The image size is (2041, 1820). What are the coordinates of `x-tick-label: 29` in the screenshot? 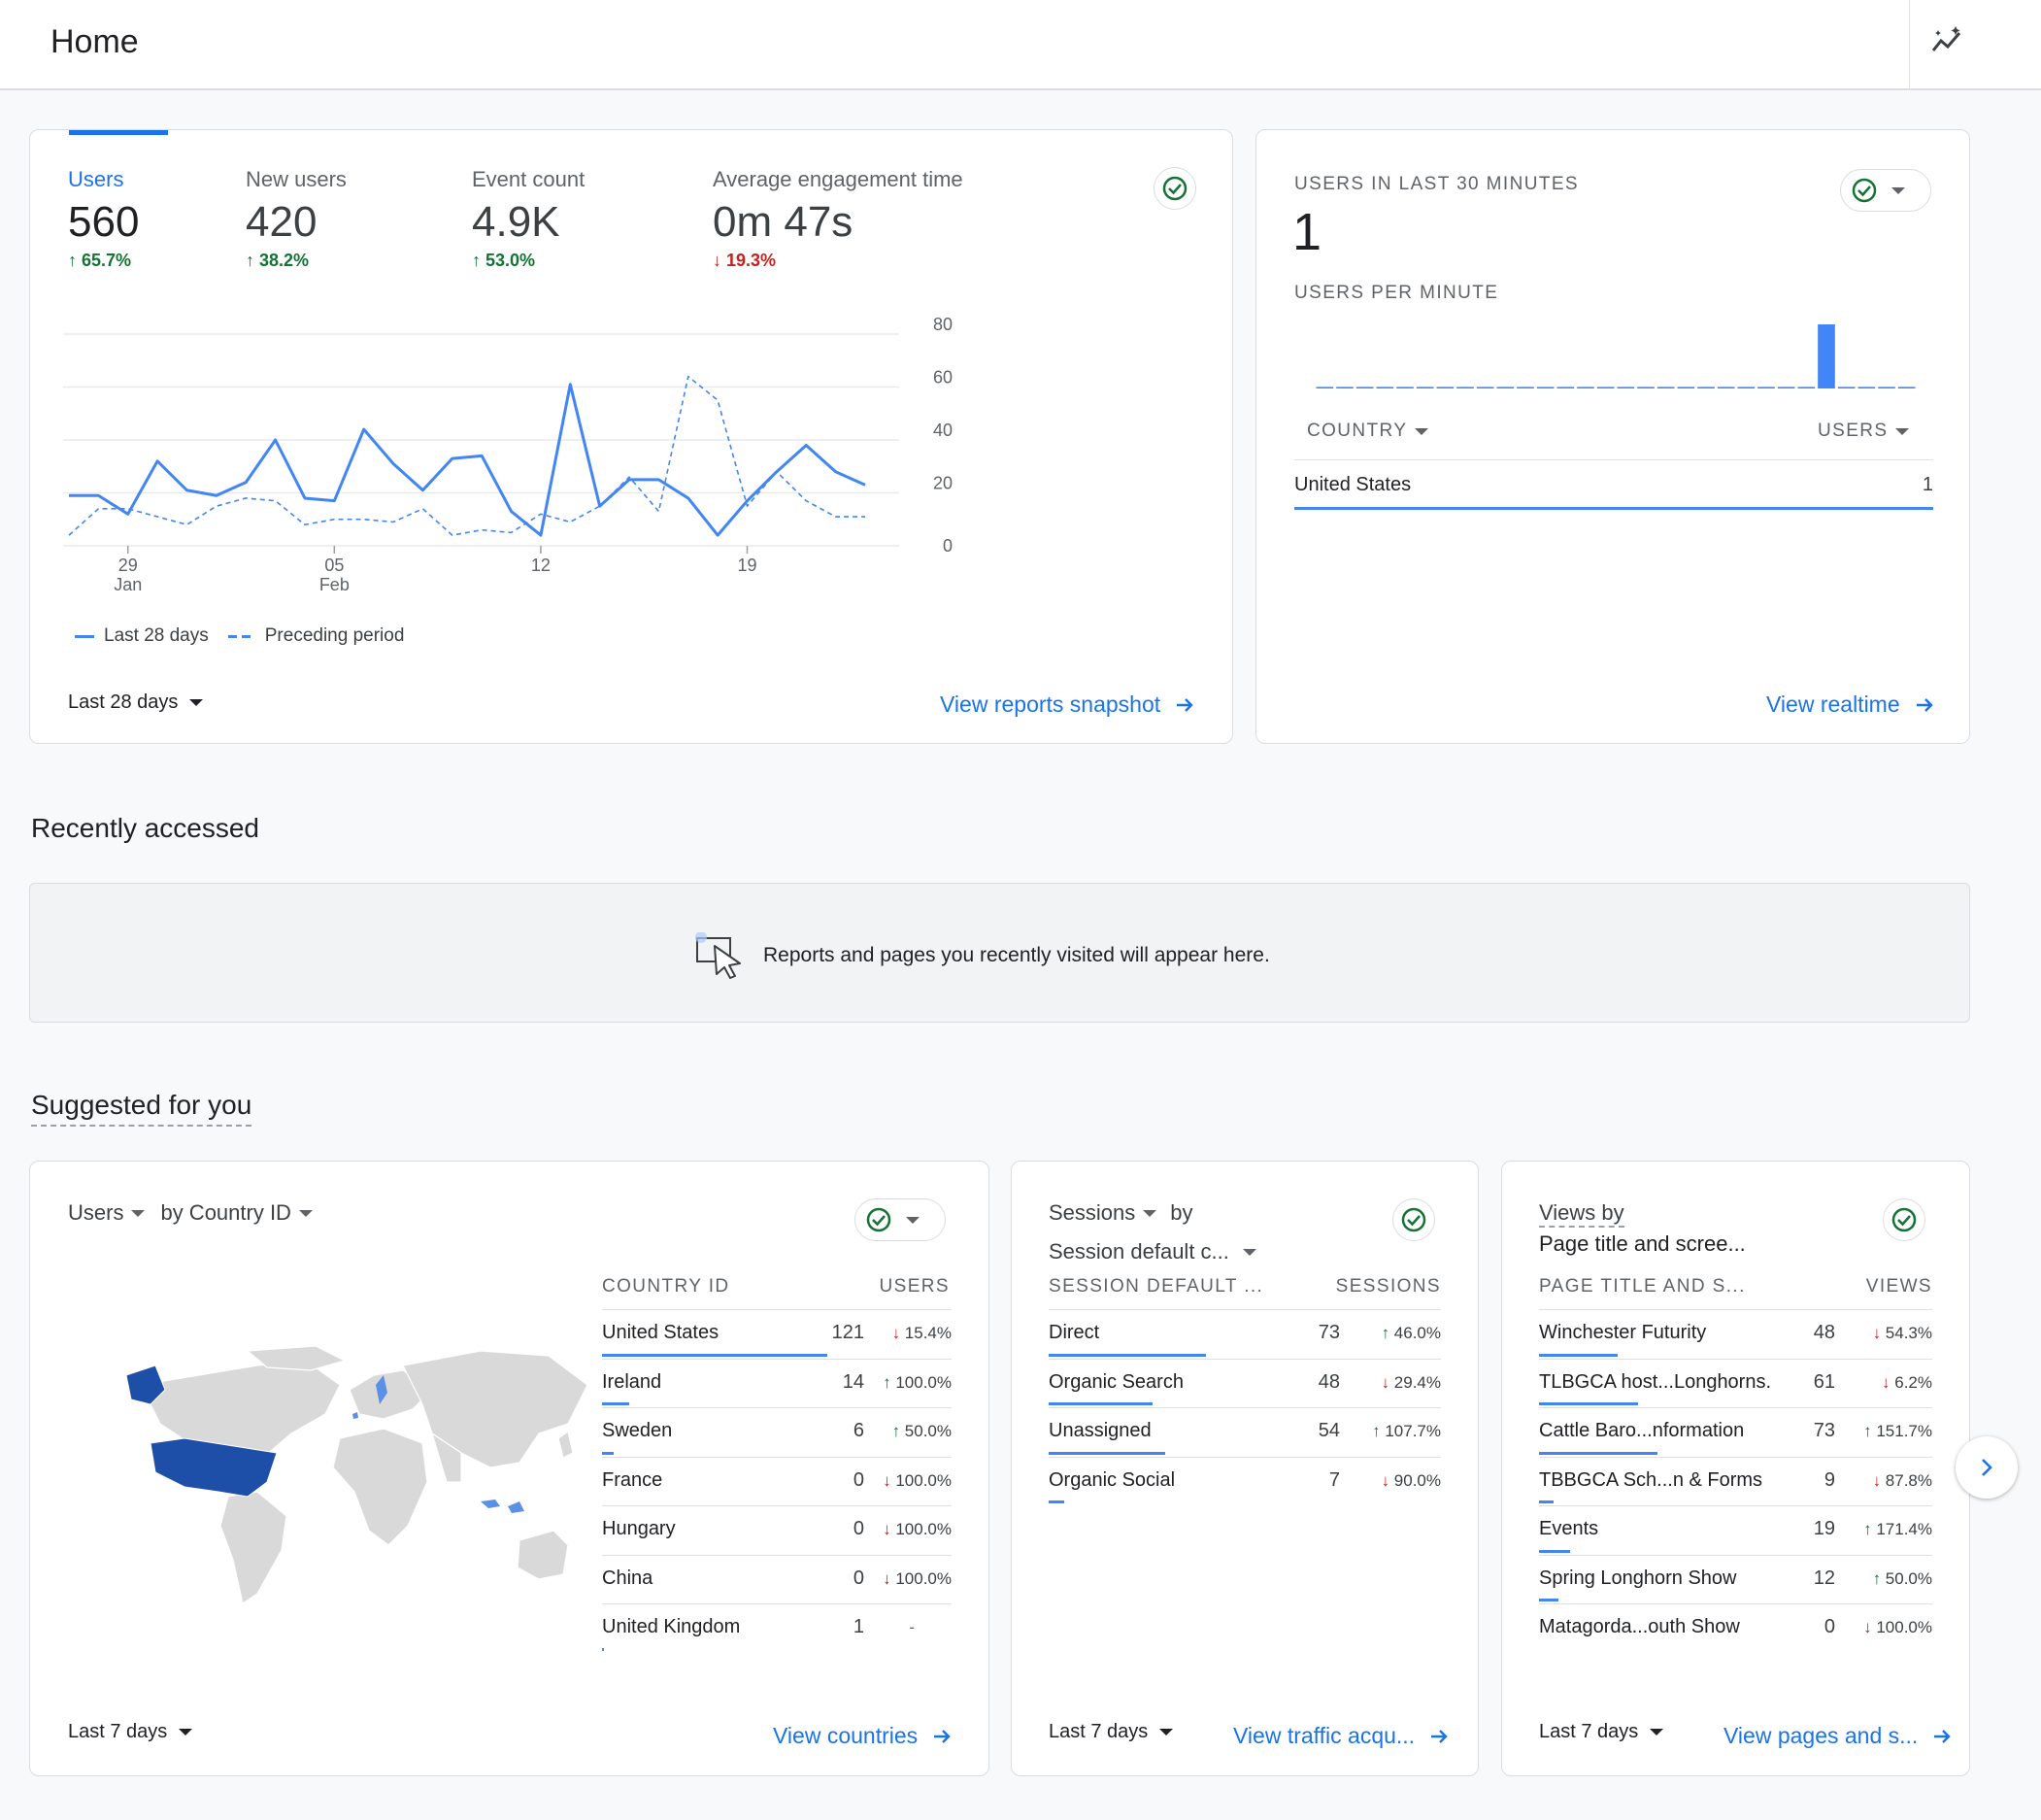 It's located at (128, 565).